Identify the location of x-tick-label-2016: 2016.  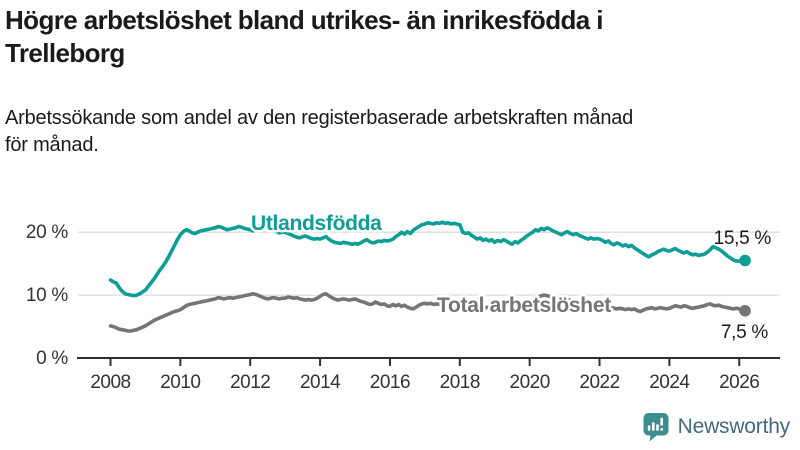
(390, 382).